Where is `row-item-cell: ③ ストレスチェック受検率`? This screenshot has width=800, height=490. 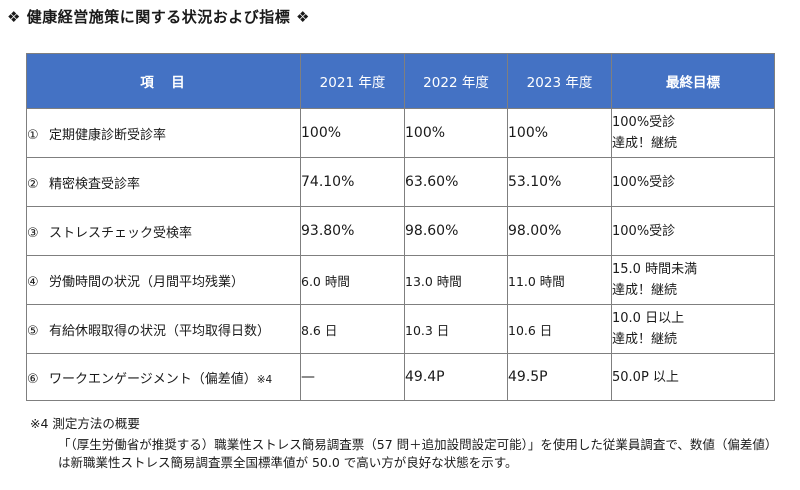 row-item-cell: ③ ストレスチェック受検率 is located at coordinates (163, 231).